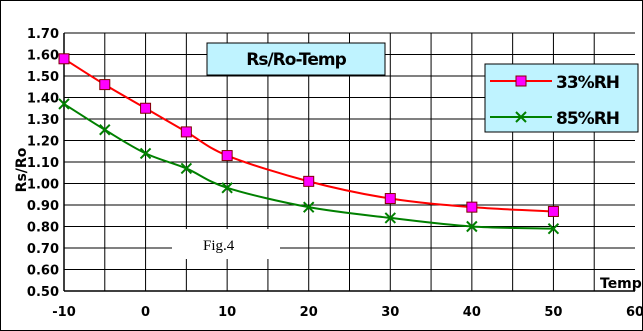 The width and height of the screenshot is (643, 331). I want to click on y-tick-label: 0.70, so click(43, 249).